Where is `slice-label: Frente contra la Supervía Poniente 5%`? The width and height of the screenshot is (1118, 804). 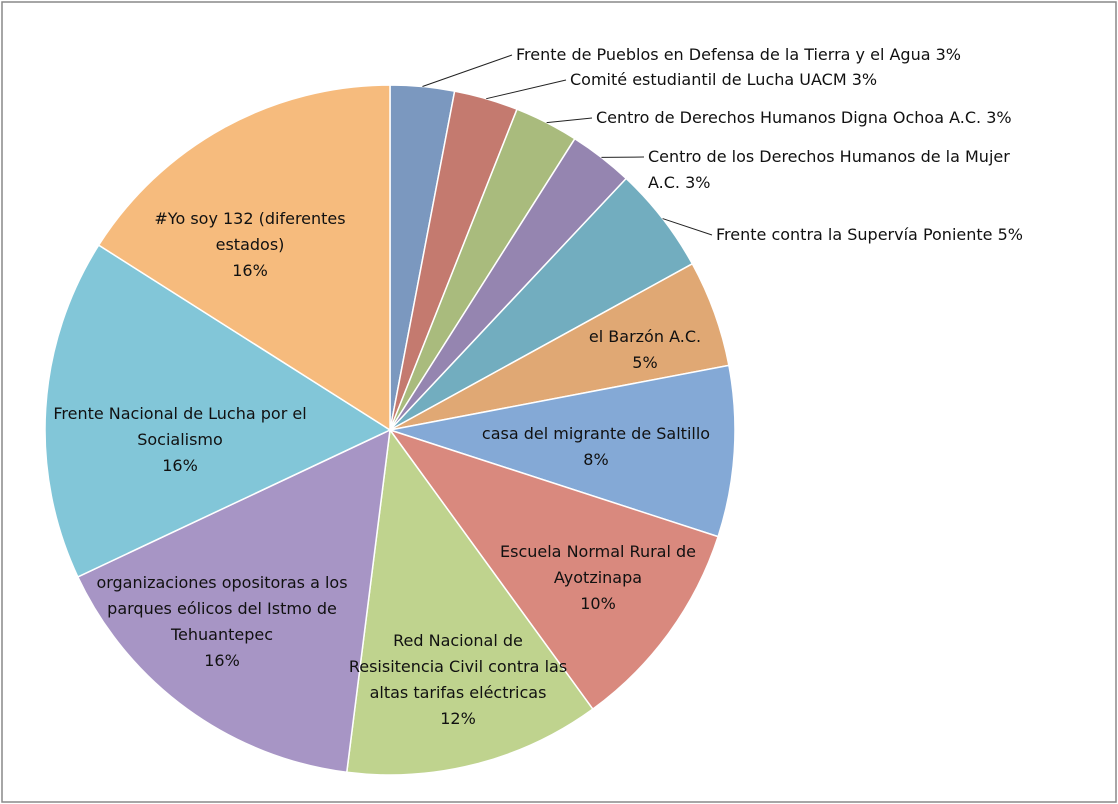 slice-label: Frente contra la Supervía Poniente 5% is located at coordinates (869, 235).